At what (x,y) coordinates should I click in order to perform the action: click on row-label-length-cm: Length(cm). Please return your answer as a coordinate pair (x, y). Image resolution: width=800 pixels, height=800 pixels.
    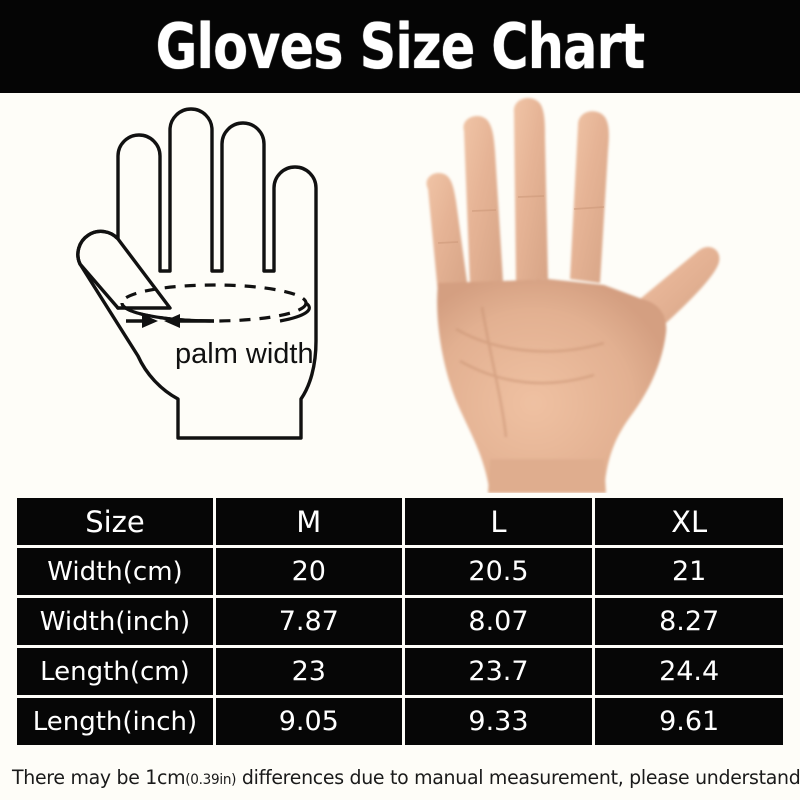
    Looking at the image, I should click on (115, 671).